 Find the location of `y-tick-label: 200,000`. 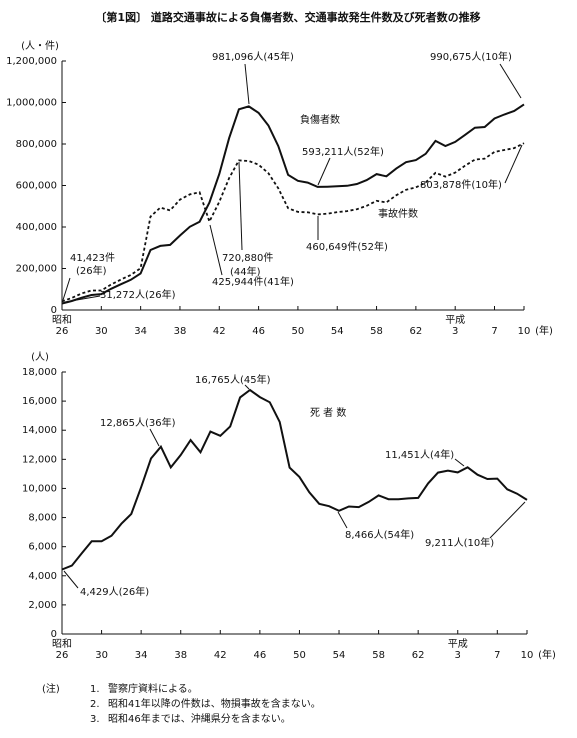

y-tick-label: 200,000 is located at coordinates (36, 269).